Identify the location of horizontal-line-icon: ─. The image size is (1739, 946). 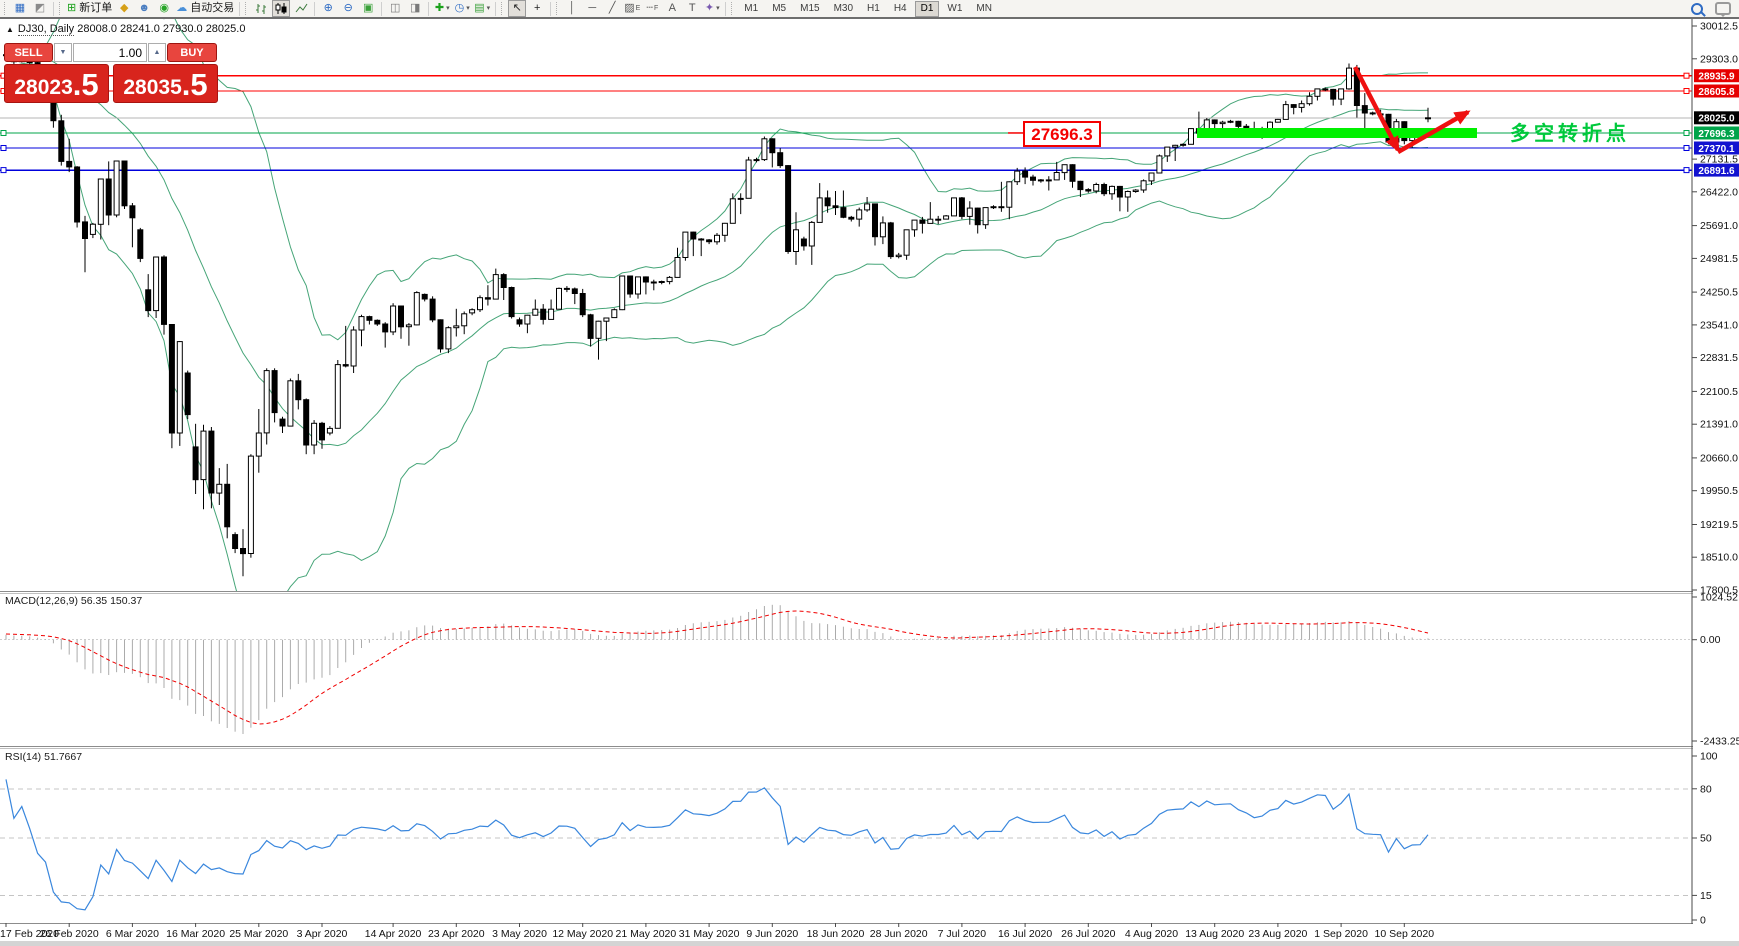
(592, 8).